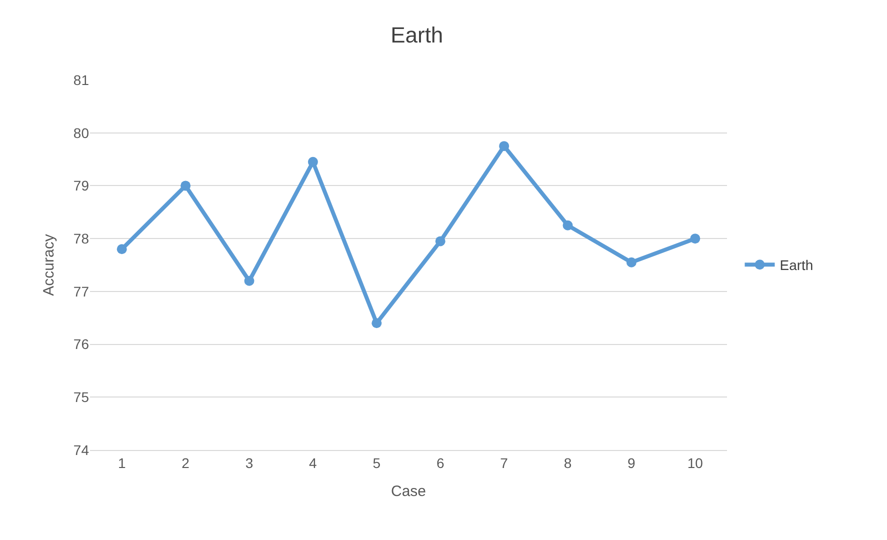 This screenshot has height=540, width=887. Describe the element at coordinates (186, 462) in the screenshot. I see `x-tick-label: 2` at that location.